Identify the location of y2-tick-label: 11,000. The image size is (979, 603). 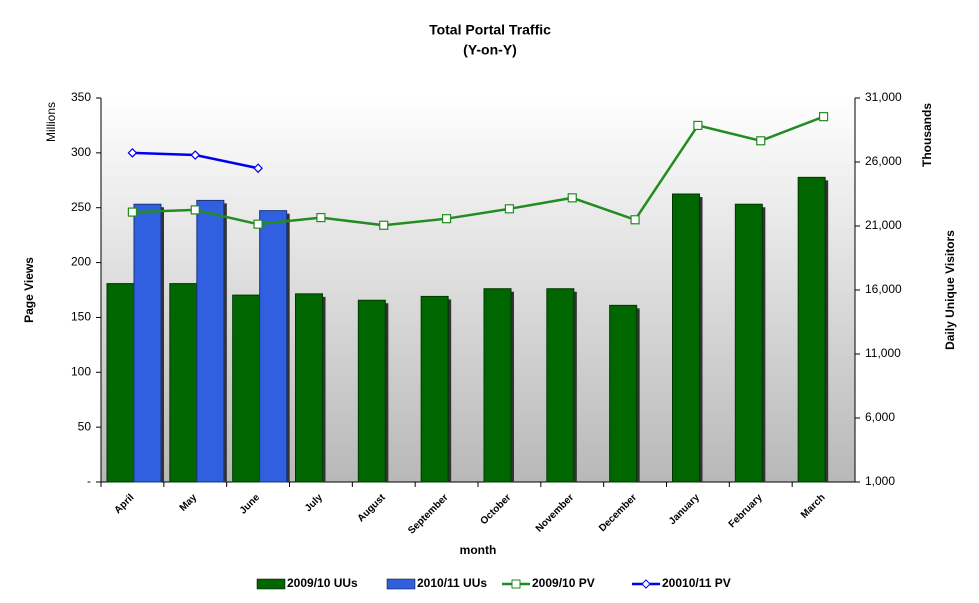
(883, 353).